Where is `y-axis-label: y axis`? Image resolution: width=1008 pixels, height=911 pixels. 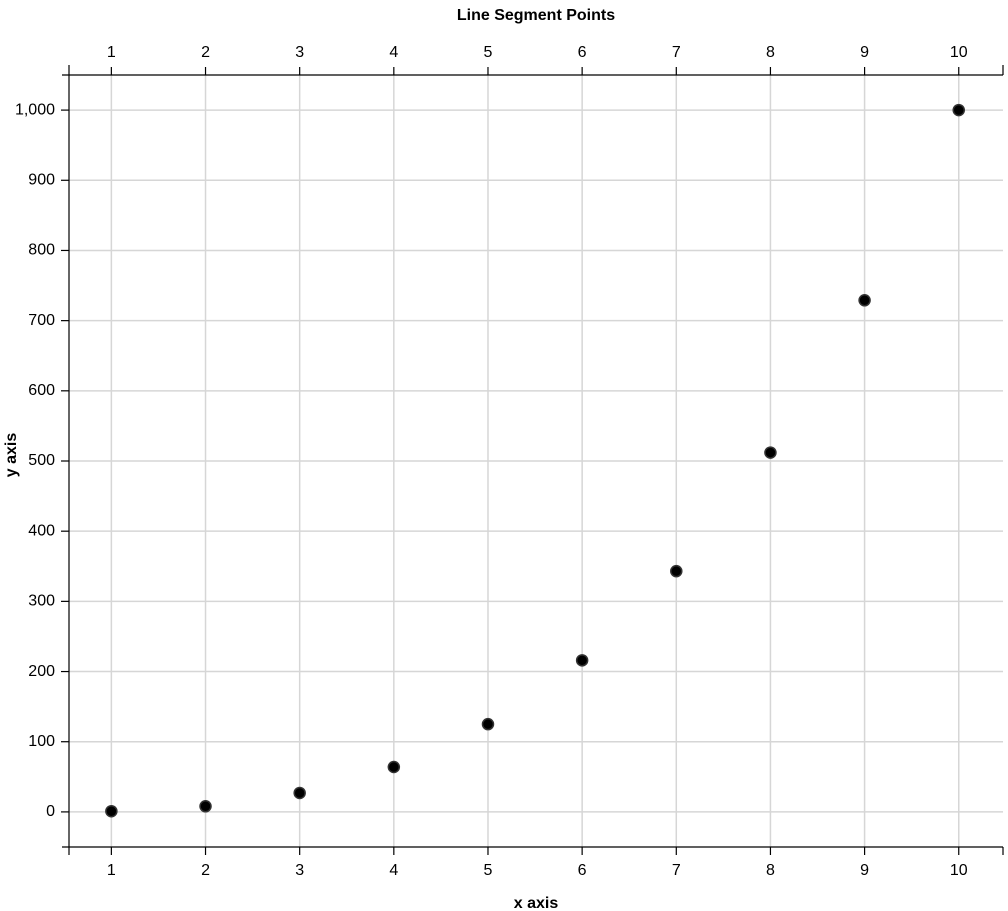
y-axis-label: y axis is located at coordinates (11, 455).